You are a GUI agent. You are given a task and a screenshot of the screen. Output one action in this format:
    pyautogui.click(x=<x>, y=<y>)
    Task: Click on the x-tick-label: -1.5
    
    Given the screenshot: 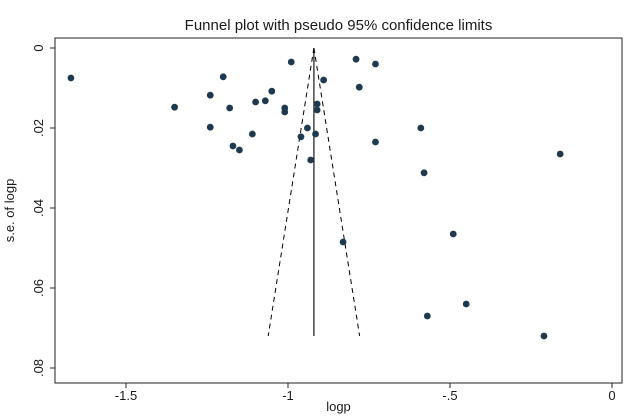 What is the action you would take?
    pyautogui.click(x=126, y=395)
    